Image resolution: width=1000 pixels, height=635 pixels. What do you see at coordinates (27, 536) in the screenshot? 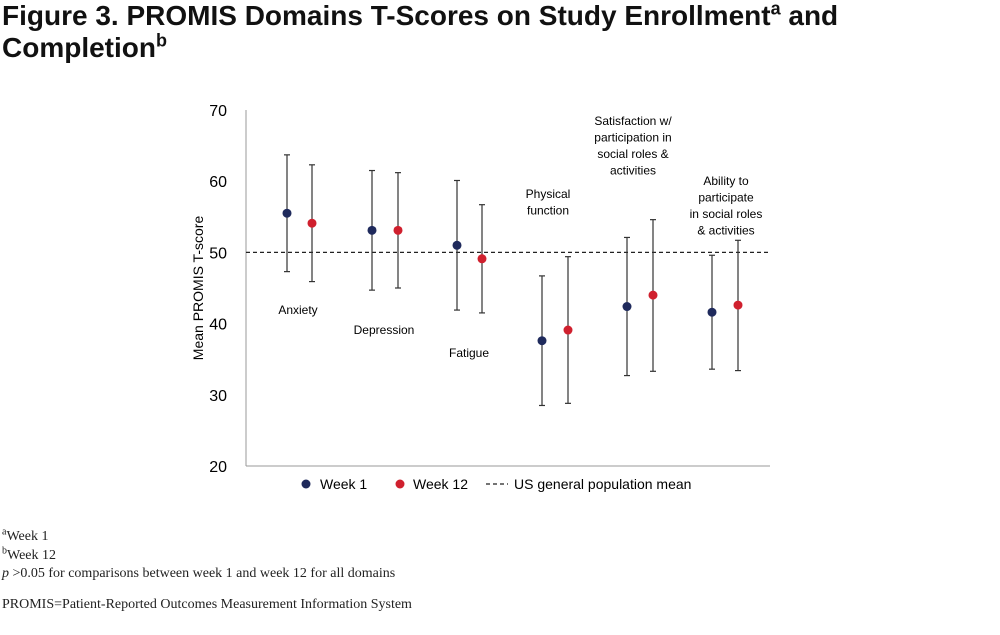
I see `footnote-a-text: Week 1` at bounding box center [27, 536].